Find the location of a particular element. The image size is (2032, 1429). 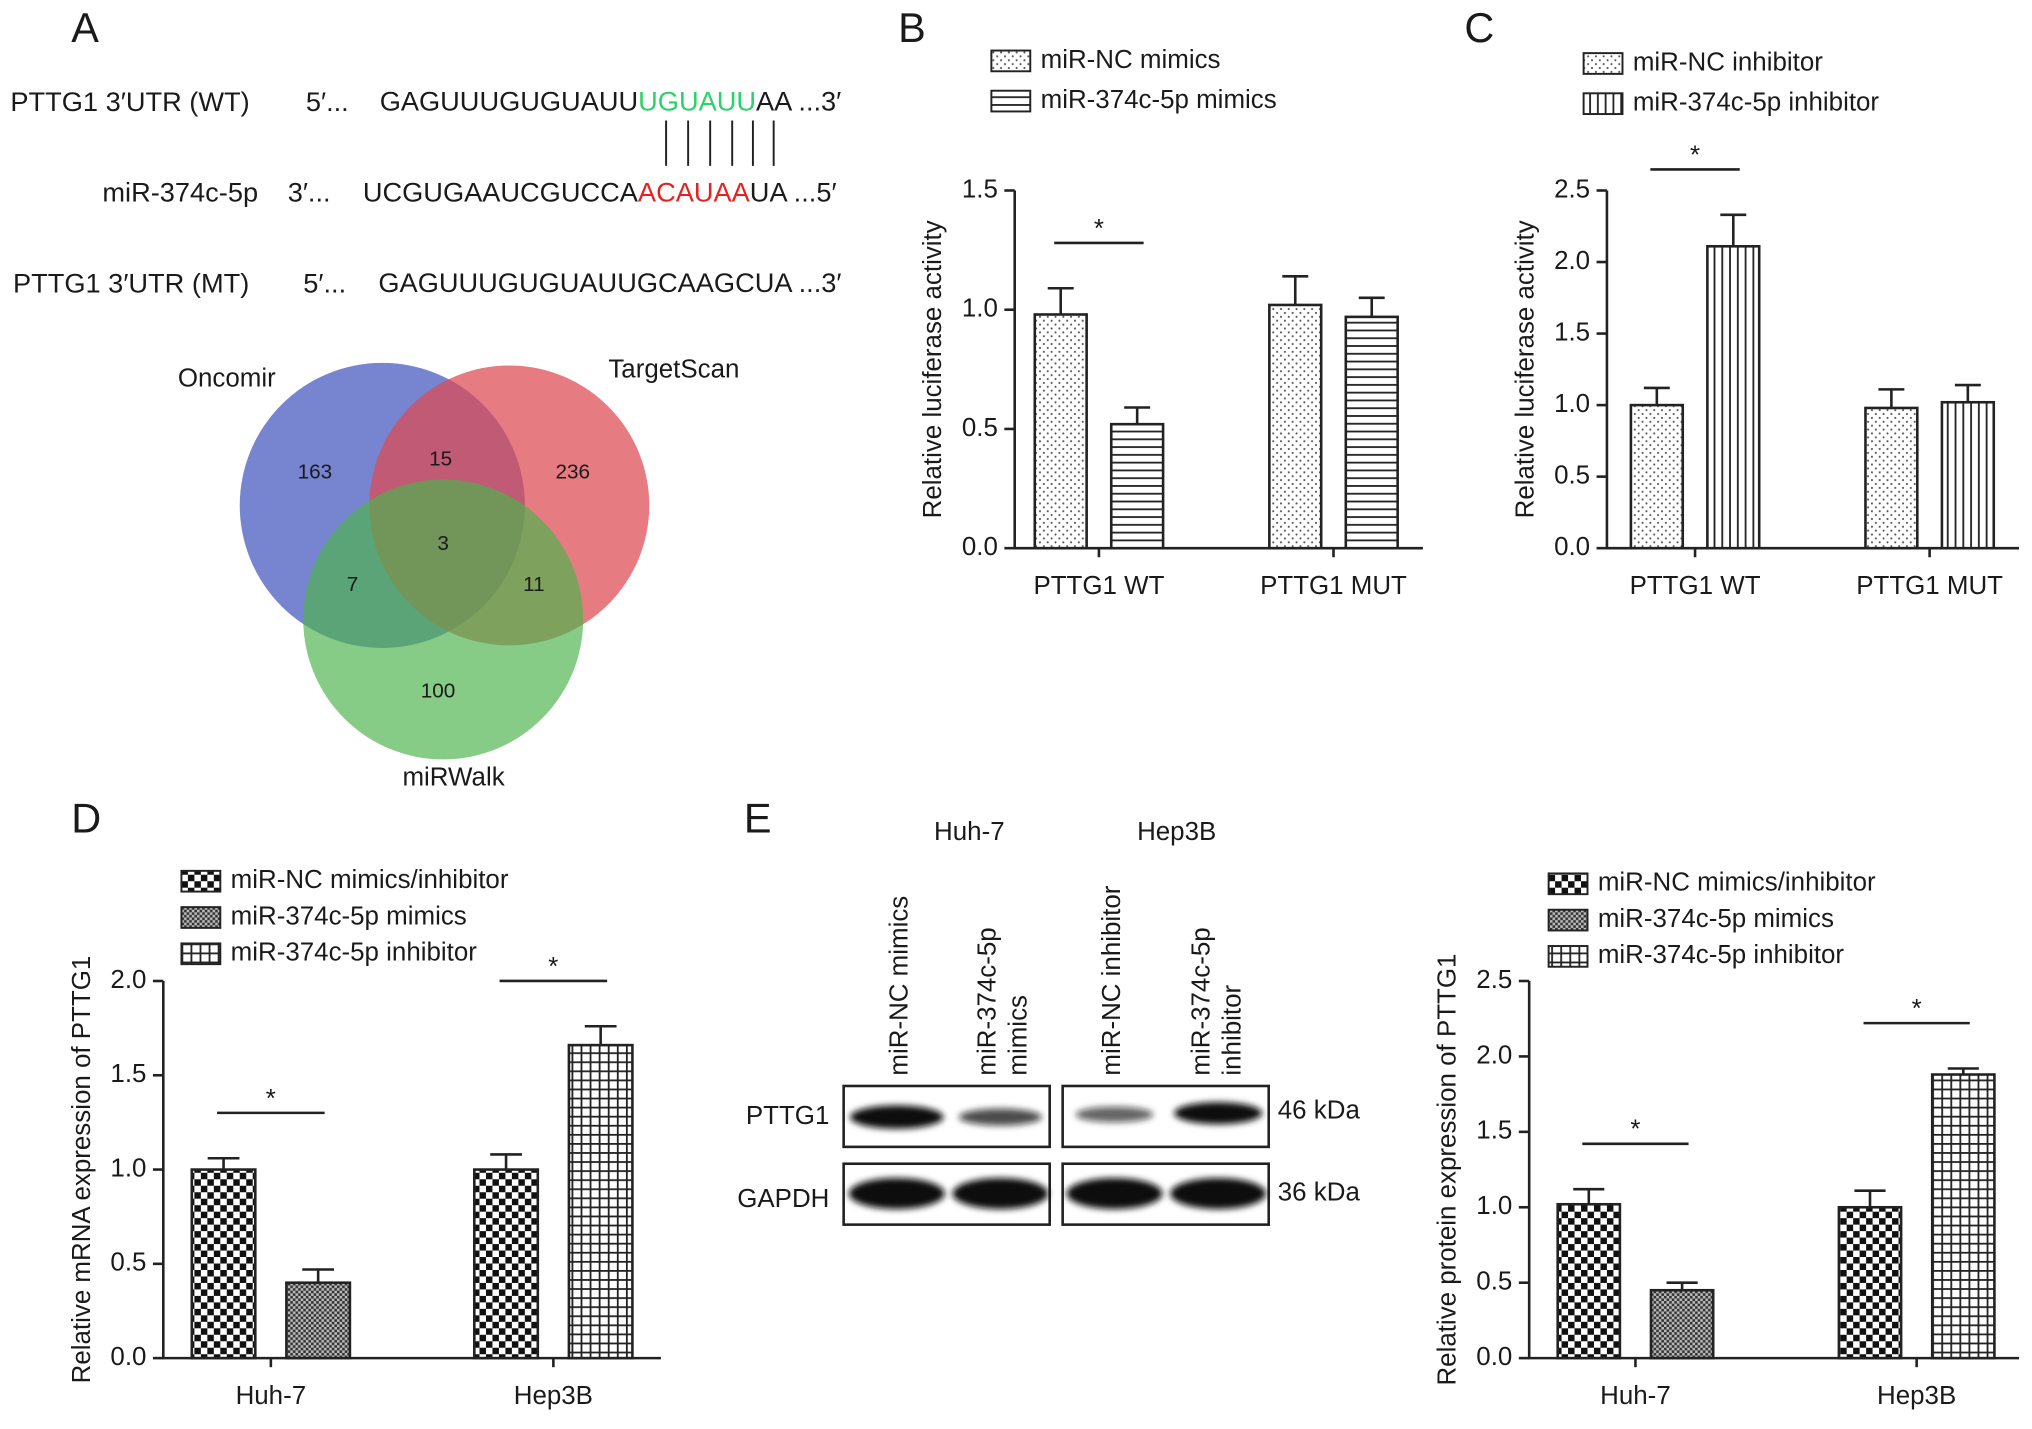

y-tick-label: 1.5 is located at coordinates (128, 1074).